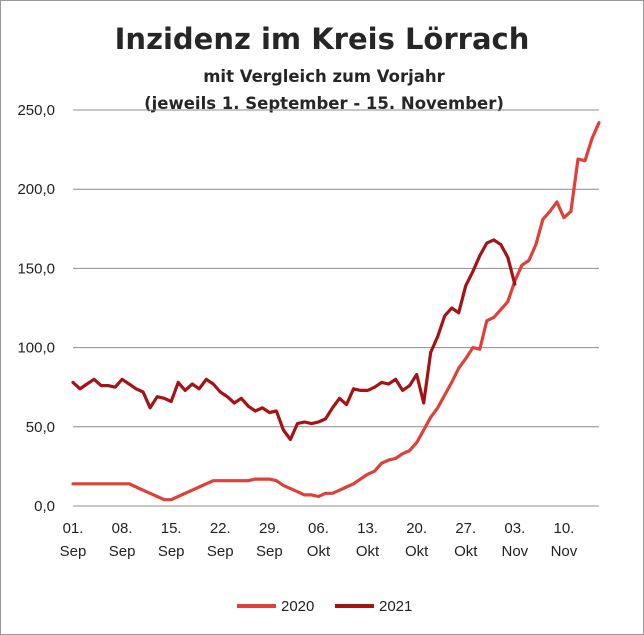 This screenshot has width=644, height=635. Describe the element at coordinates (36, 308) in the screenshot. I see `y-axis: 0,0 50,0 100,0 150,0 200,0 250,0` at that location.